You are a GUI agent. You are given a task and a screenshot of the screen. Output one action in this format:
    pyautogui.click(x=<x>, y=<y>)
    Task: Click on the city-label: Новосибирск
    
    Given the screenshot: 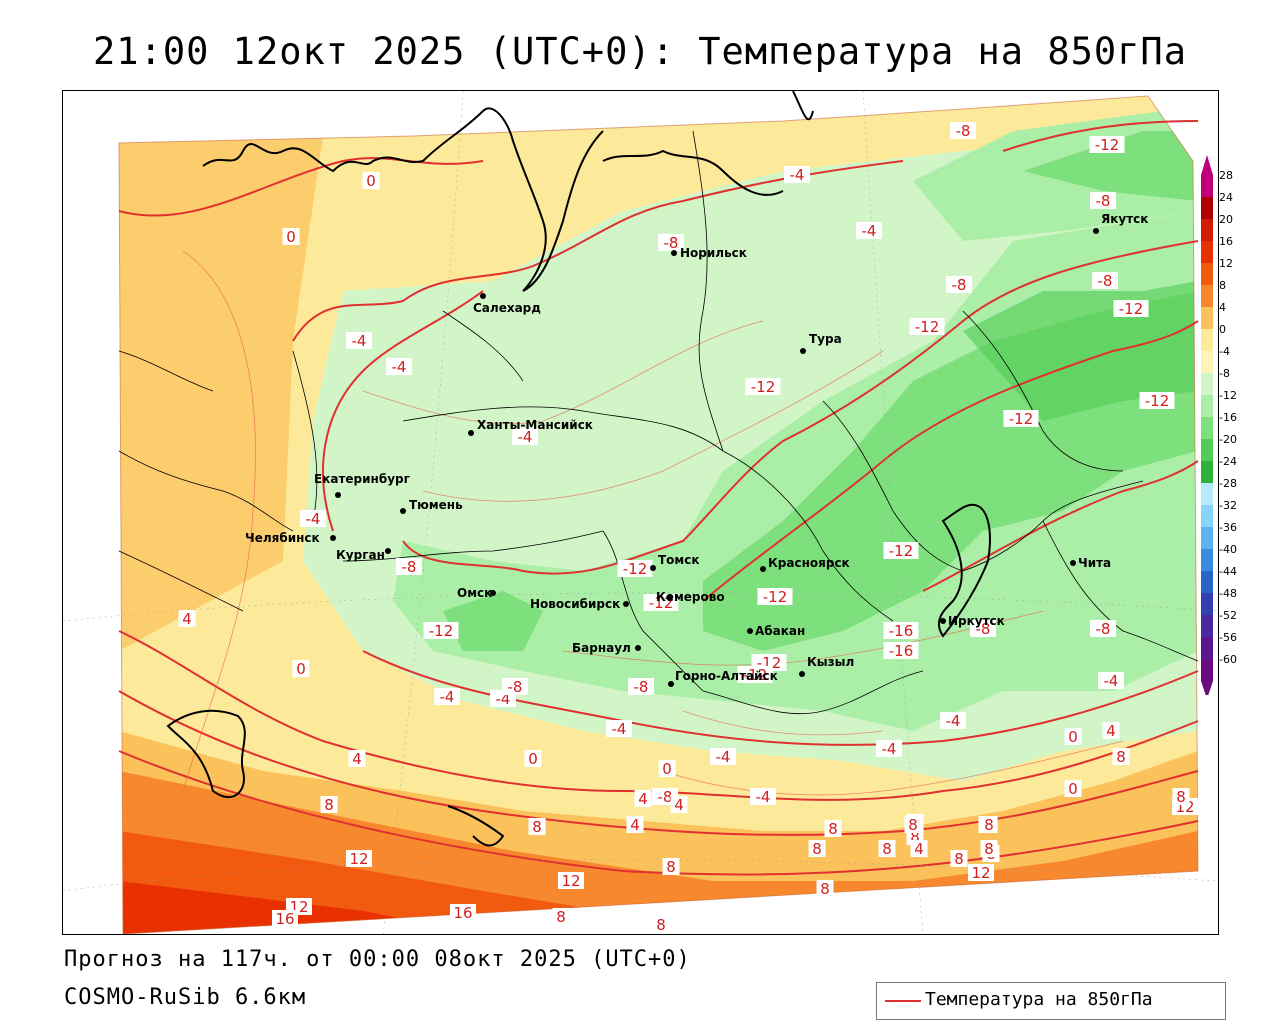 What is the action you would take?
    pyautogui.click(x=575, y=604)
    